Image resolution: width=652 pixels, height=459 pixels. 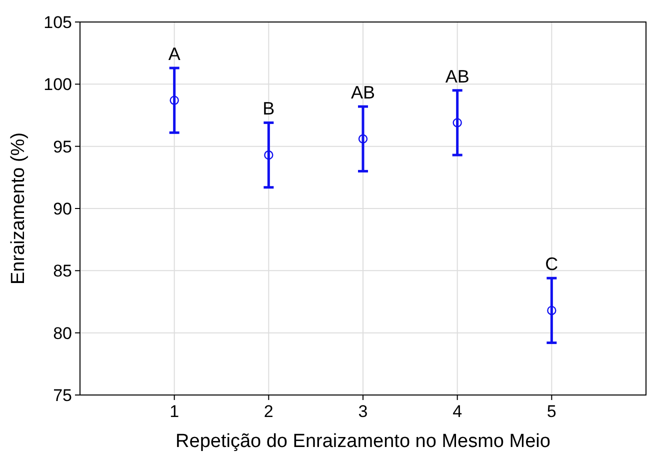 I want to click on x-tick-label: 5, so click(x=551, y=411).